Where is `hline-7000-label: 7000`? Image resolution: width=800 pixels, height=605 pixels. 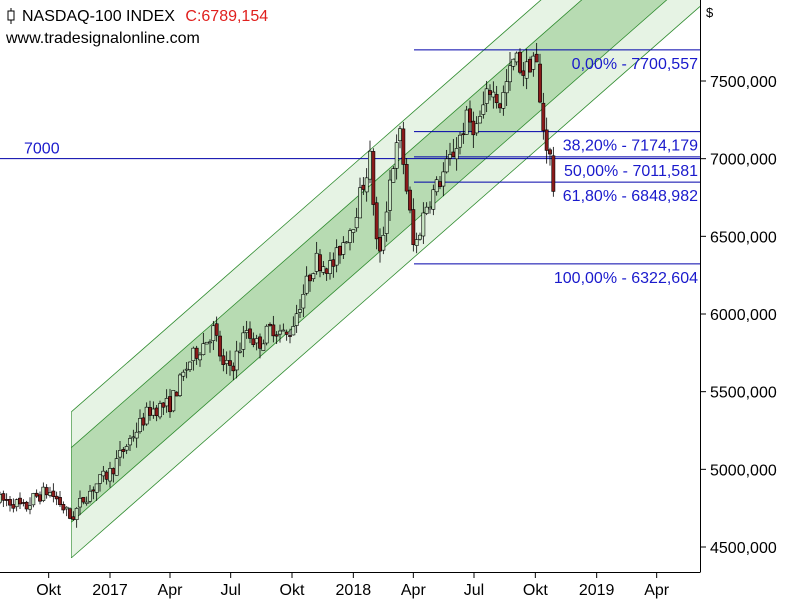 hline-7000-label: 7000 is located at coordinates (42, 149).